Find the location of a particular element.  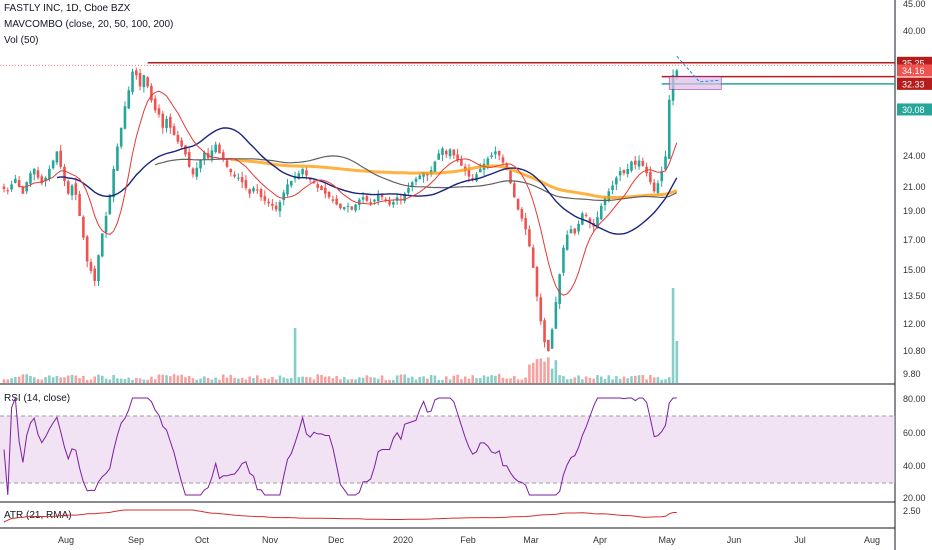

price-tick: 9.80 is located at coordinates (912, 374).